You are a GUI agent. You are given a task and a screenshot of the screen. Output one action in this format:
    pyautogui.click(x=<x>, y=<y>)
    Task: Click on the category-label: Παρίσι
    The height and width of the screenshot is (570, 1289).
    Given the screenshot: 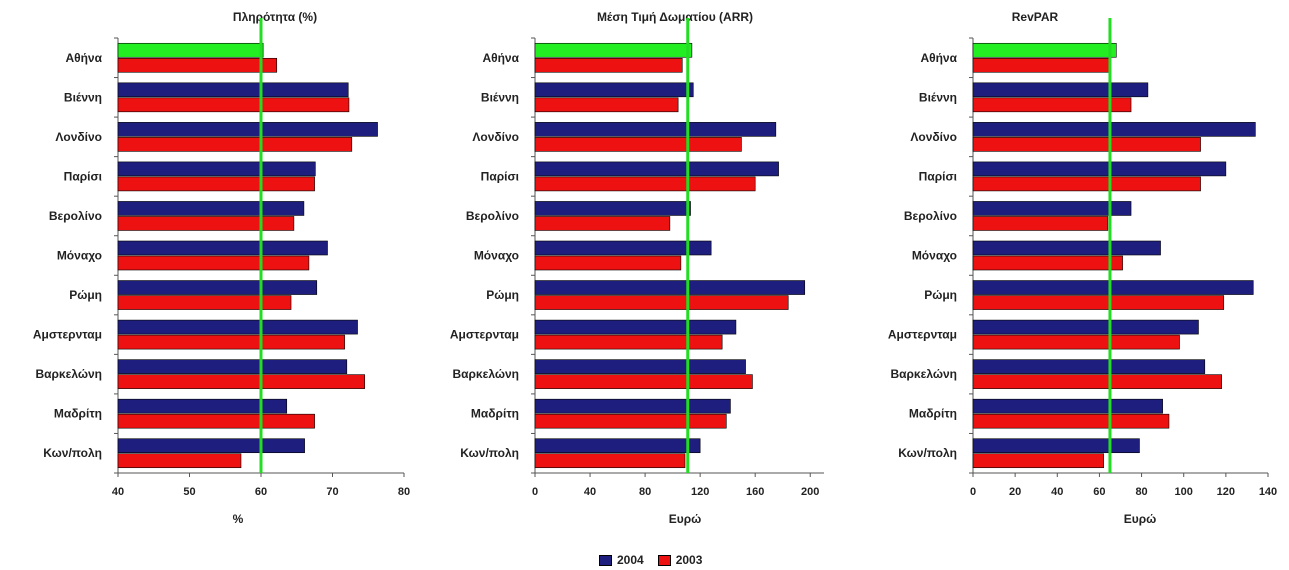 What is the action you would take?
    pyautogui.click(x=500, y=176)
    